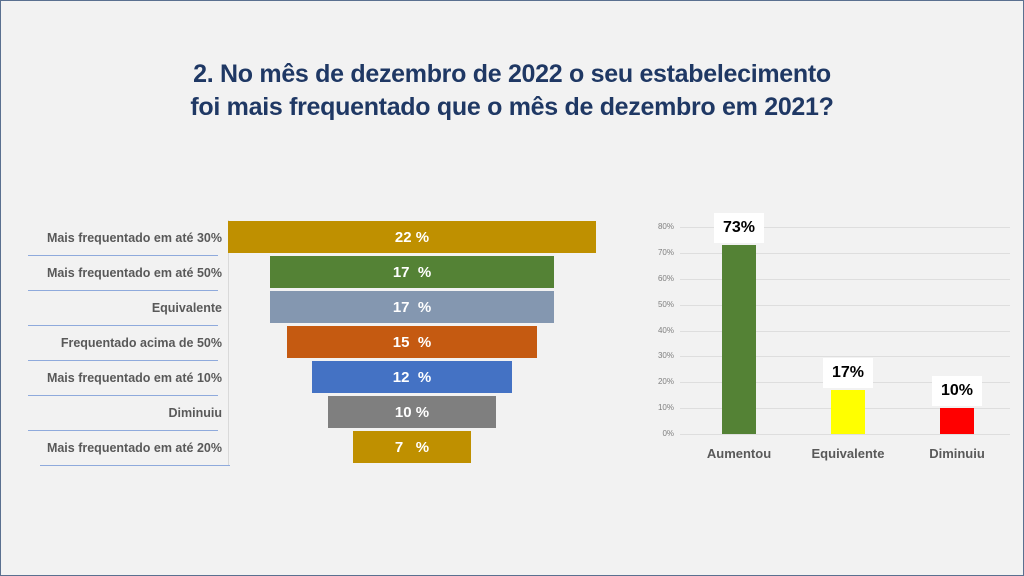  What do you see at coordinates (665, 252) in the screenshot?
I see `y-tick-label: 70%` at bounding box center [665, 252].